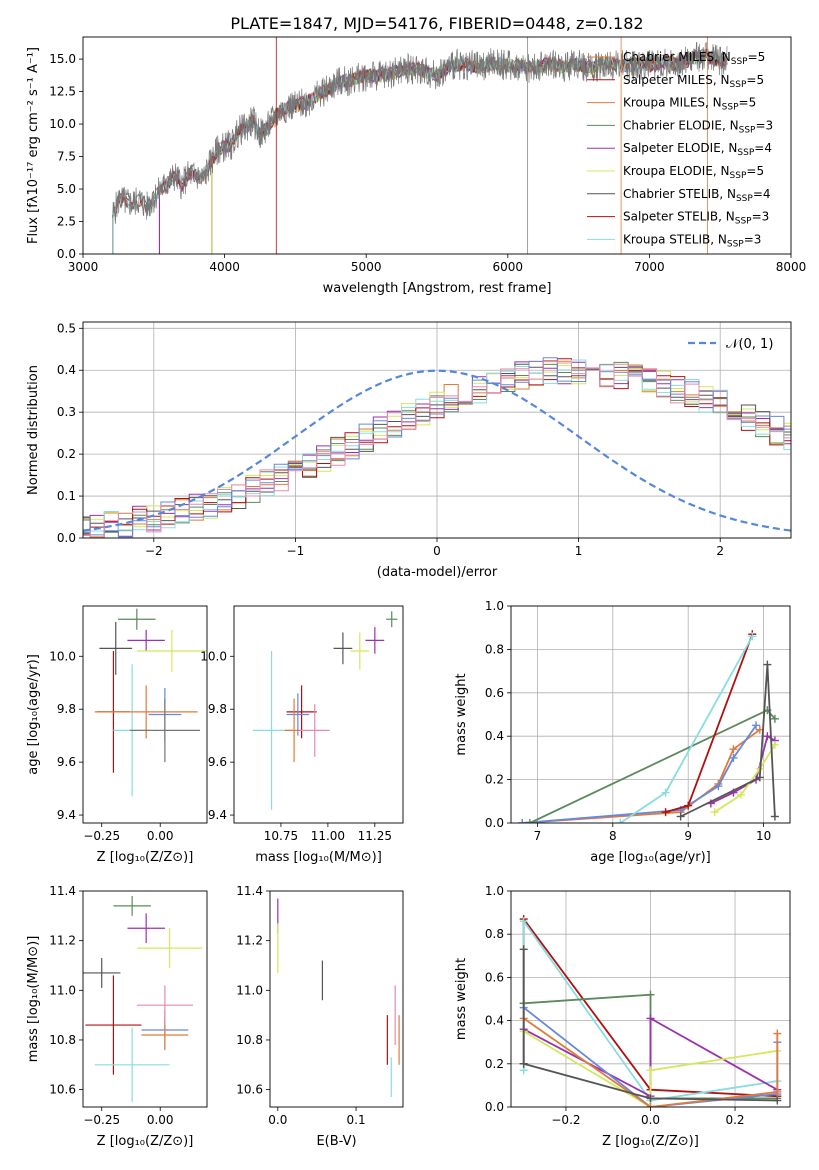 The image size is (819, 1170). Describe the element at coordinates (62, 1090) in the screenshot. I see `y-tick-label: 10.6` at that location.